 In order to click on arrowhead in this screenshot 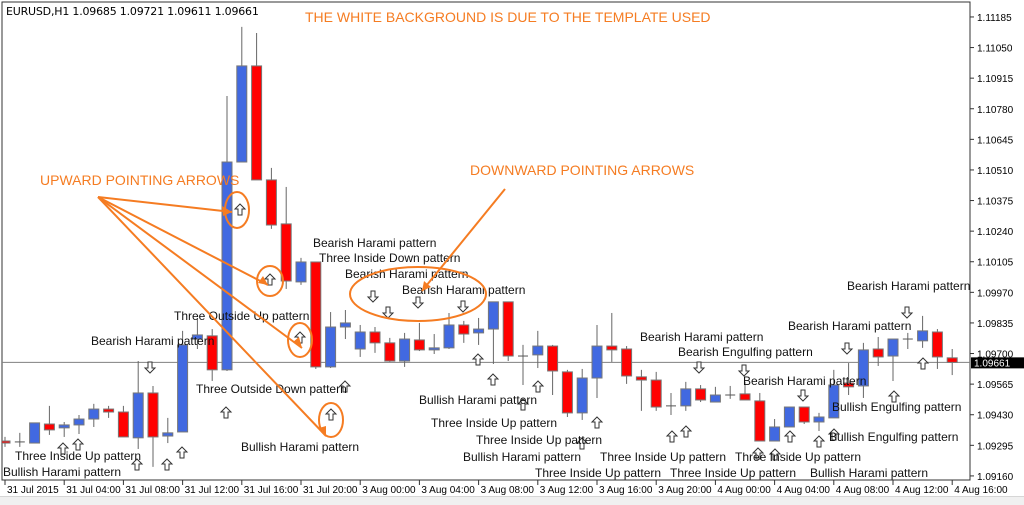, I will do `click(227, 211)`.